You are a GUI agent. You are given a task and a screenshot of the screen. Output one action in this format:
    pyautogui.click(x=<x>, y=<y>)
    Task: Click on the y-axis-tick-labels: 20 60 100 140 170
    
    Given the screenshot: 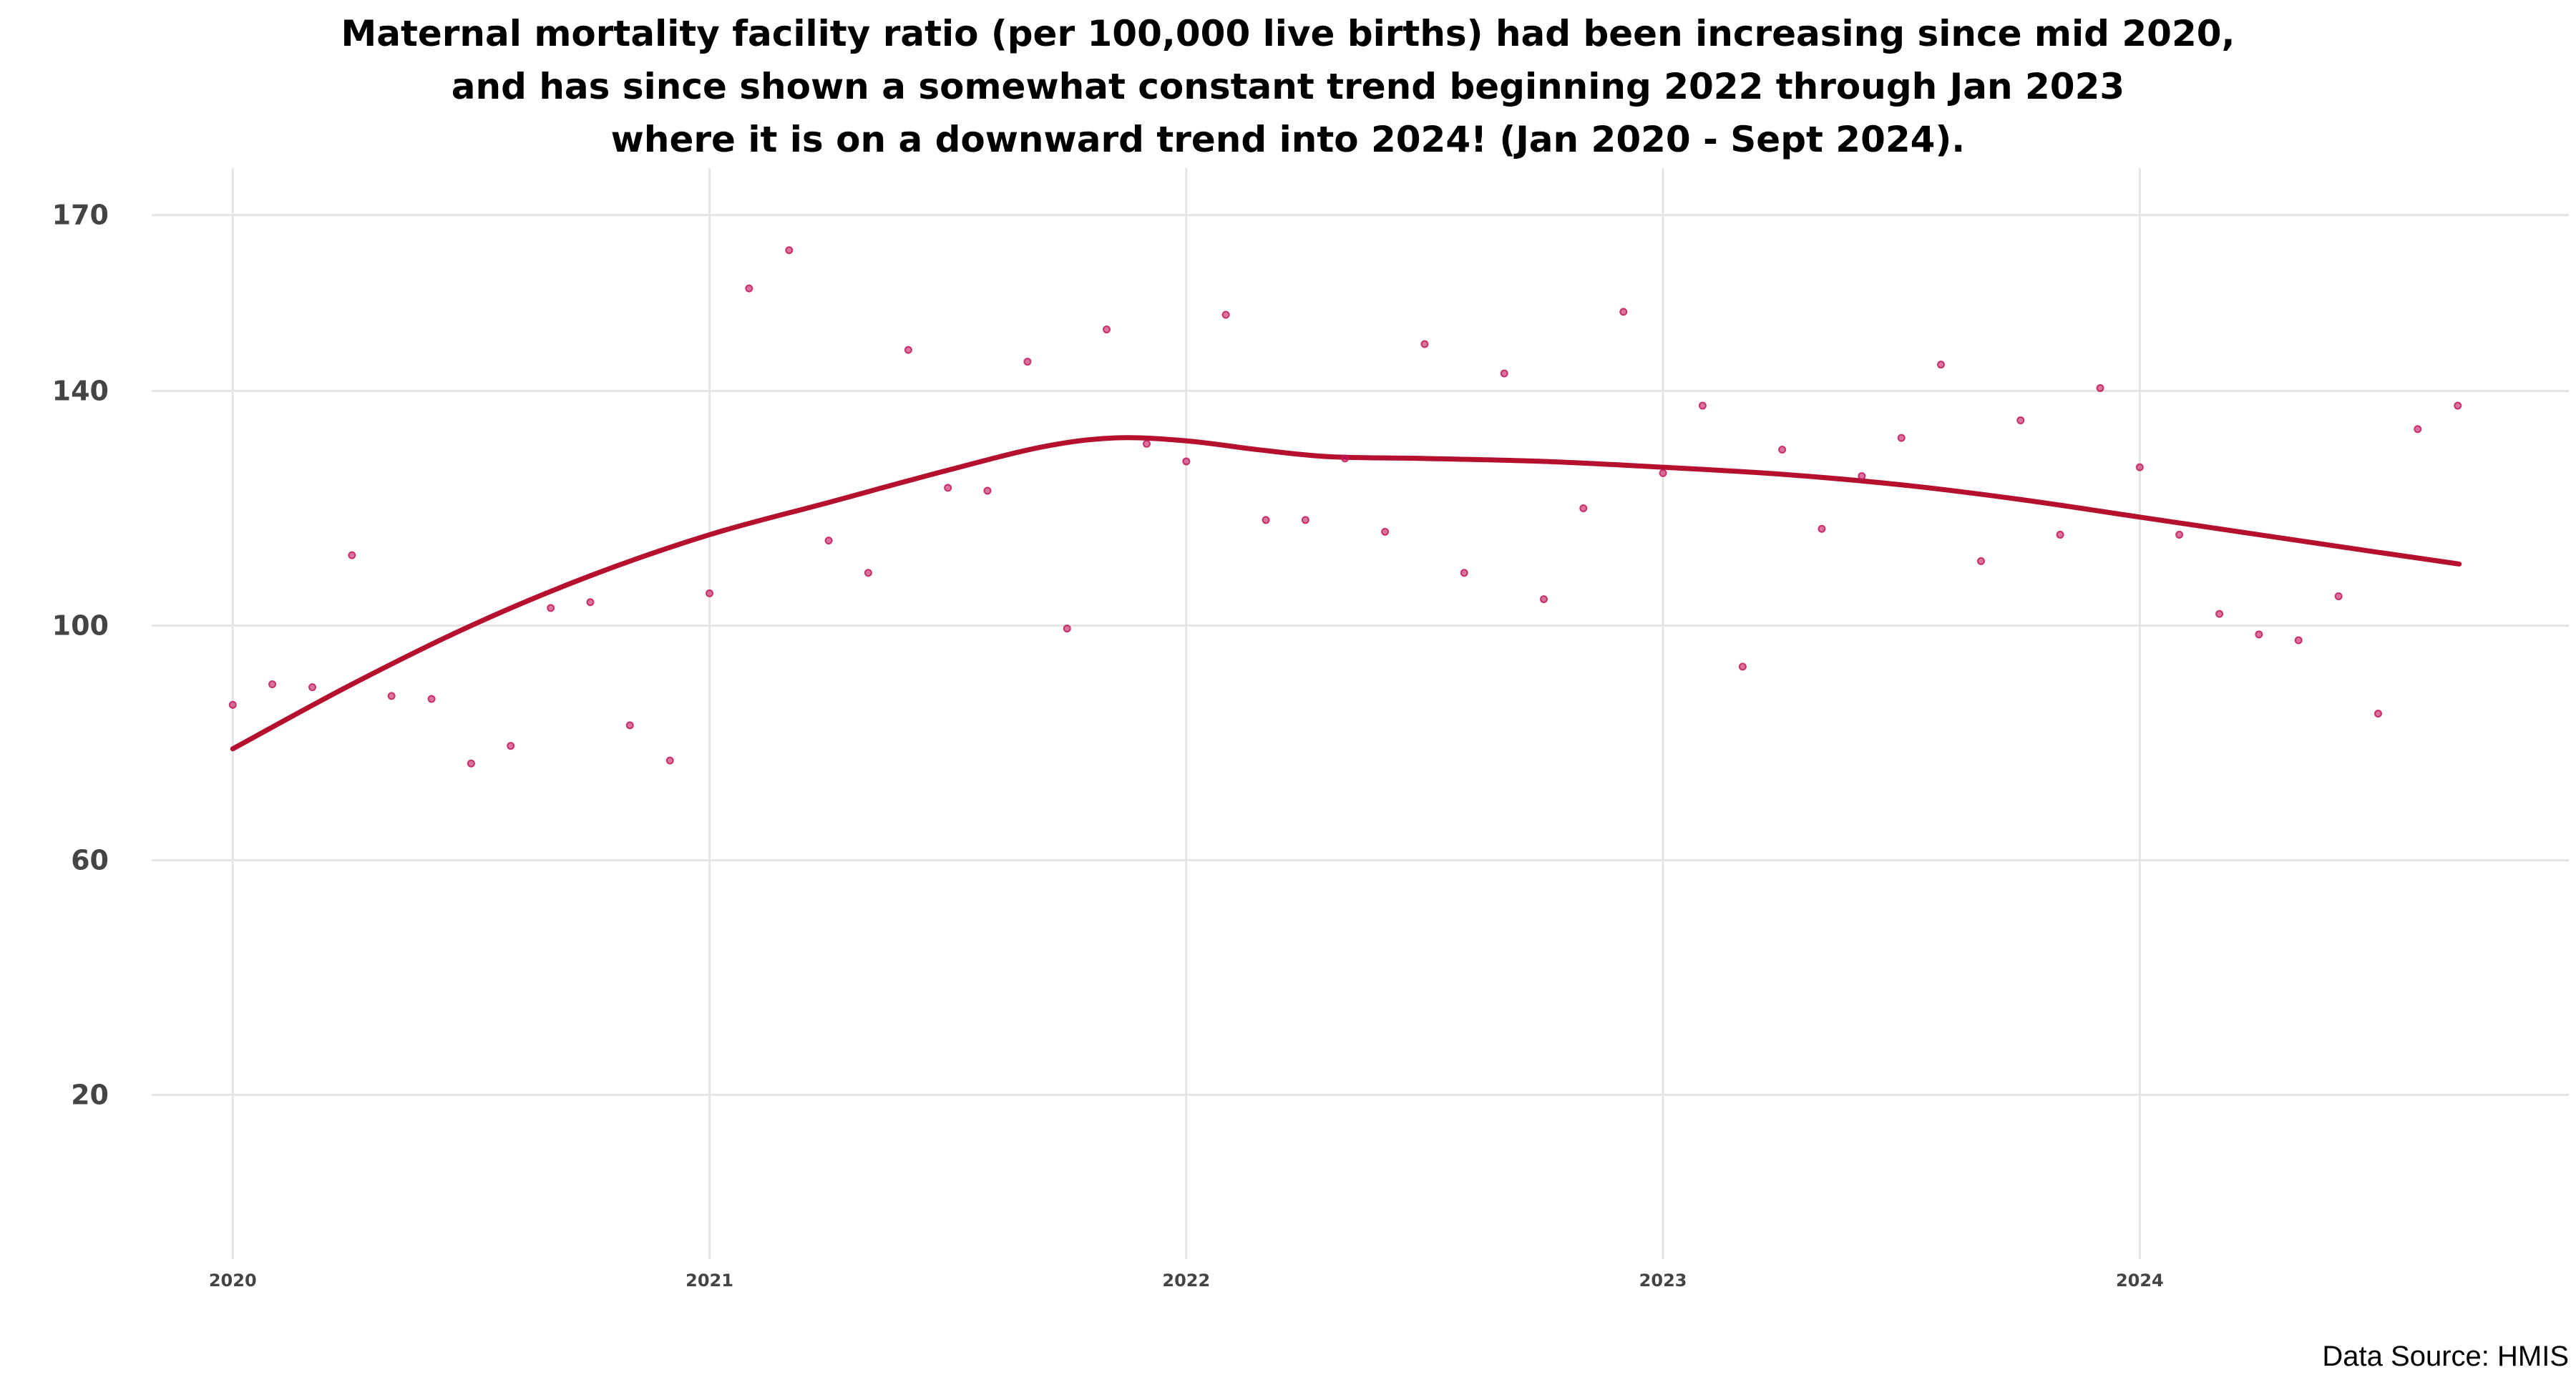 What is the action you would take?
    pyautogui.click(x=80, y=656)
    